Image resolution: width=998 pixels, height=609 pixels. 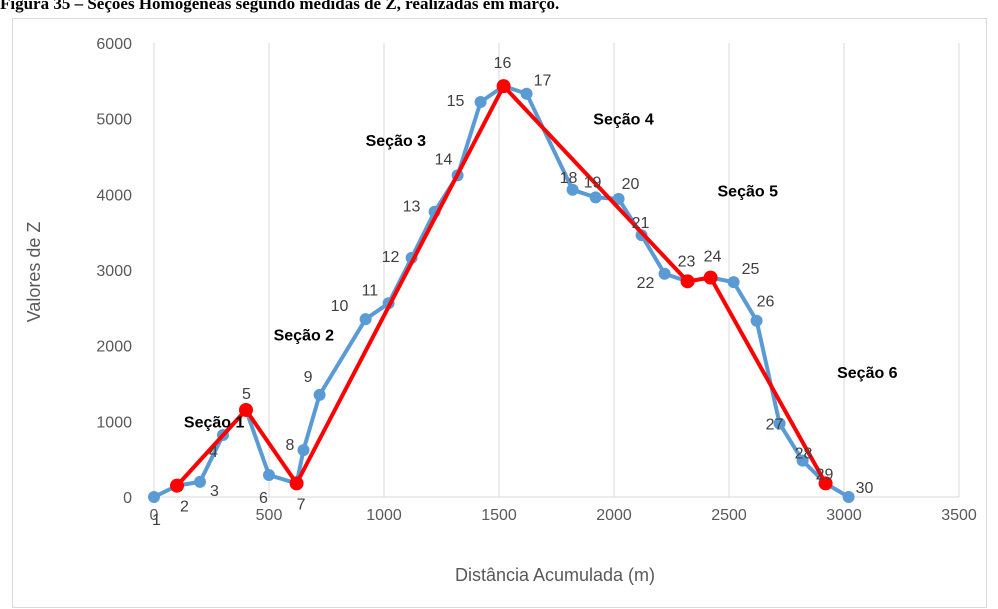 I want to click on section-label: Seção 2, so click(x=304, y=335).